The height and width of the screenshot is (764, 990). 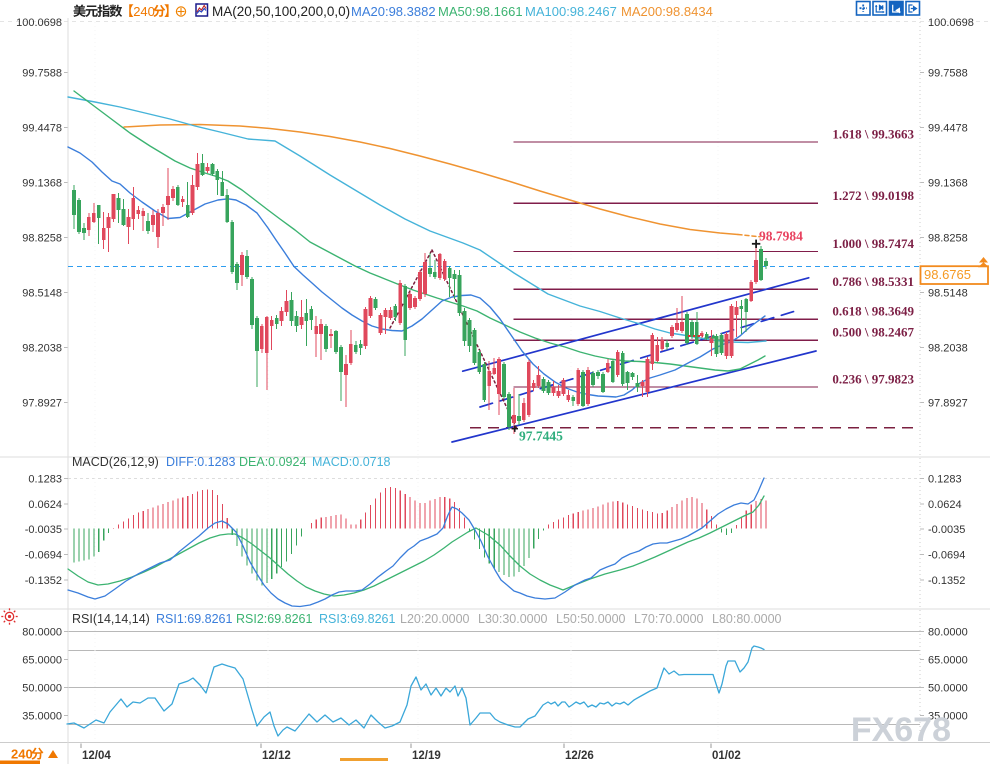 What do you see at coordinates (541, 435) in the screenshot?
I see `svg-text: 97.7445` at bounding box center [541, 435].